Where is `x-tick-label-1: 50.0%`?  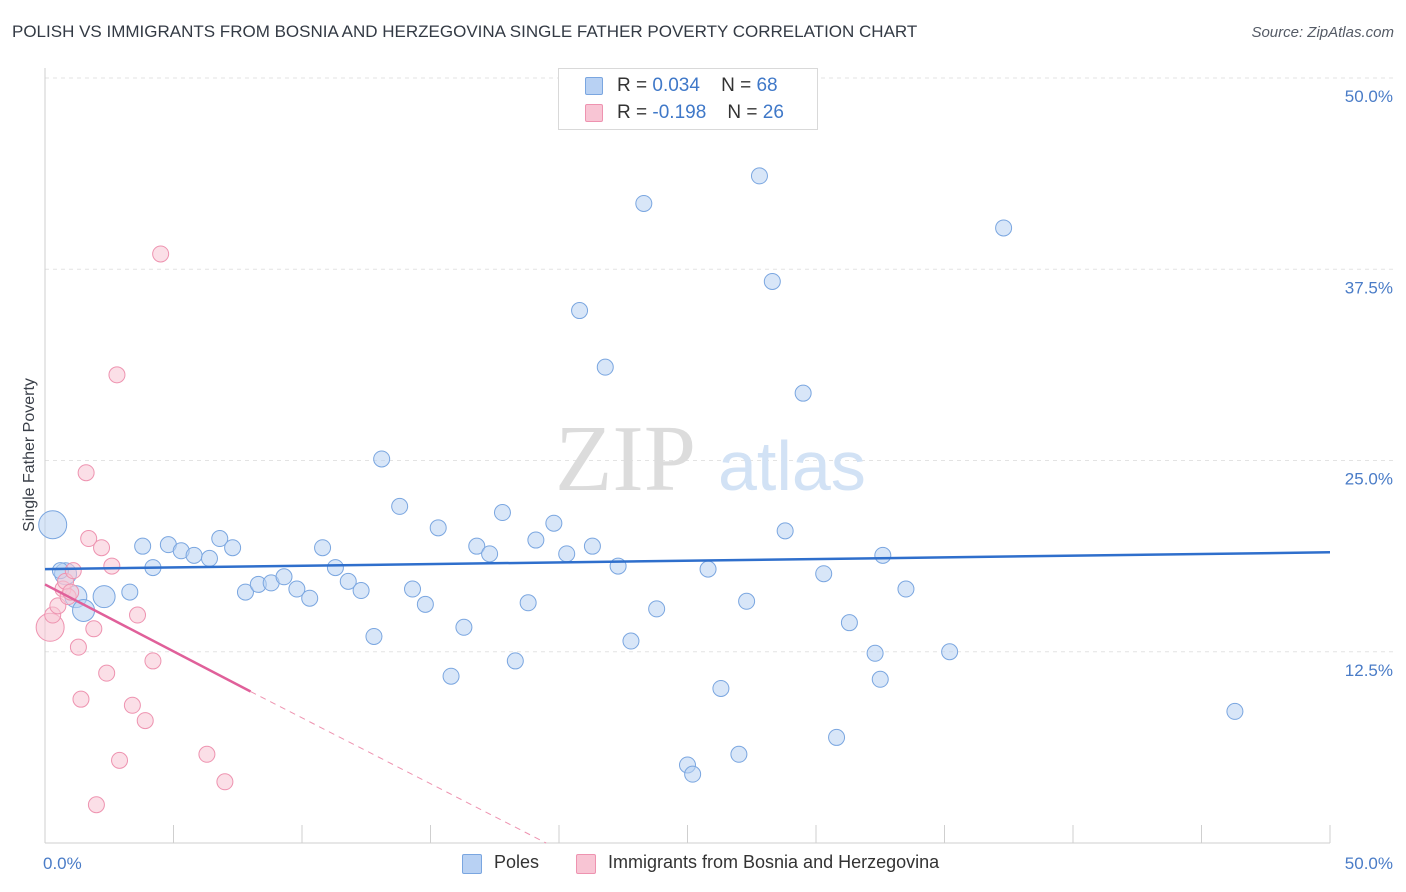 x-tick-label-1: 50.0% is located at coordinates (1369, 863).